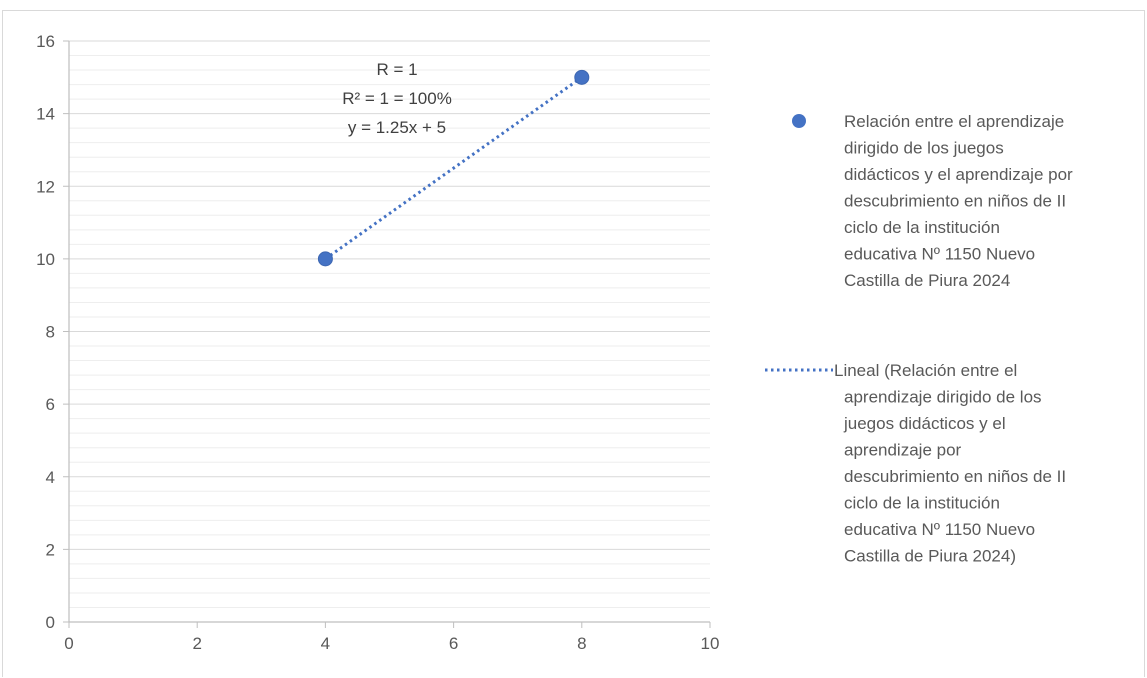 The height and width of the screenshot is (678, 1147). I want to click on legend-label-scatter: Relación entre el aprendizaje, so click(954, 121).